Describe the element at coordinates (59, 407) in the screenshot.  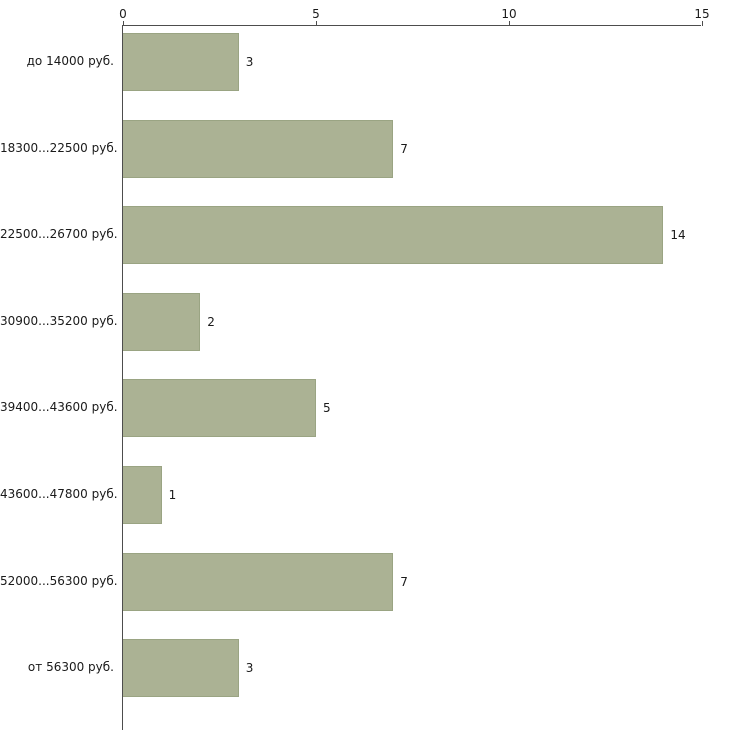
I see `category-label: 39400...43600 руб.` at that location.